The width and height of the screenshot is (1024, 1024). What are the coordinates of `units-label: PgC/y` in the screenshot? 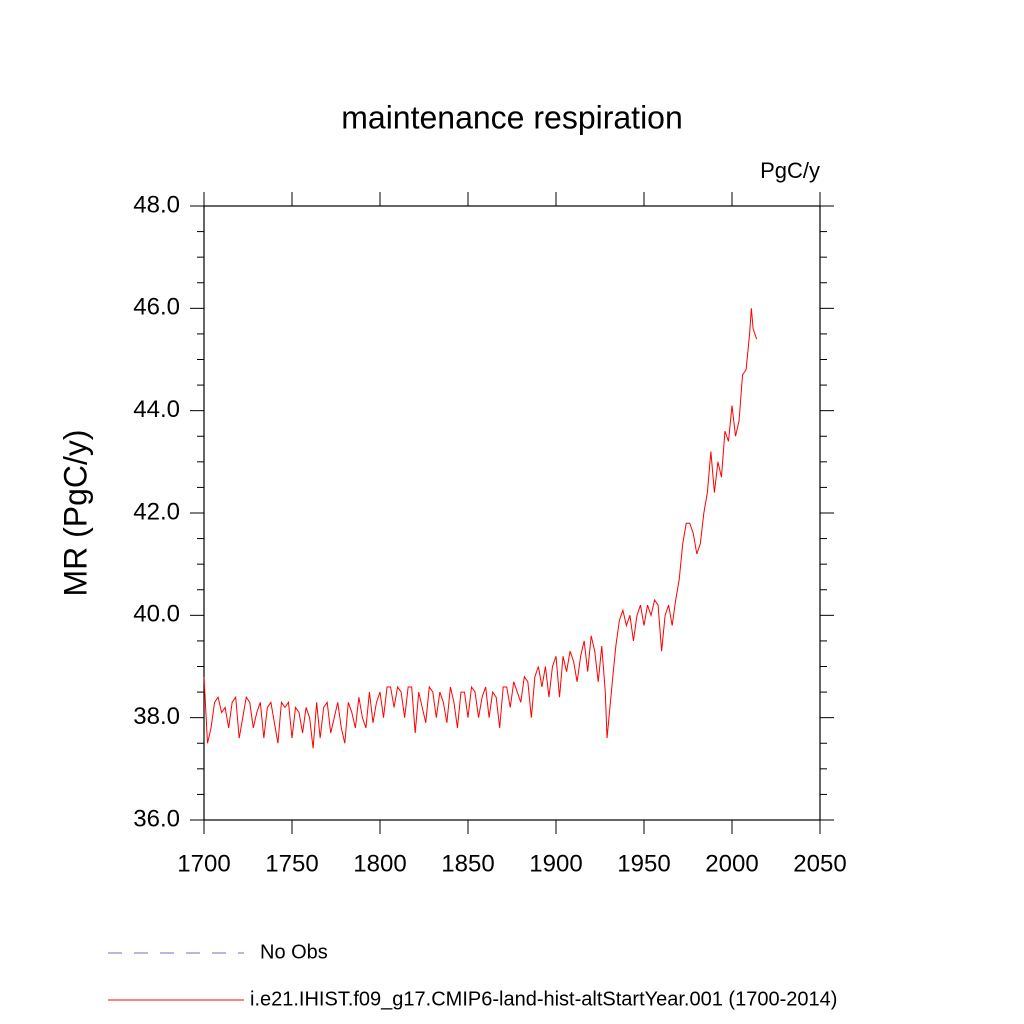 It's located at (790, 170).